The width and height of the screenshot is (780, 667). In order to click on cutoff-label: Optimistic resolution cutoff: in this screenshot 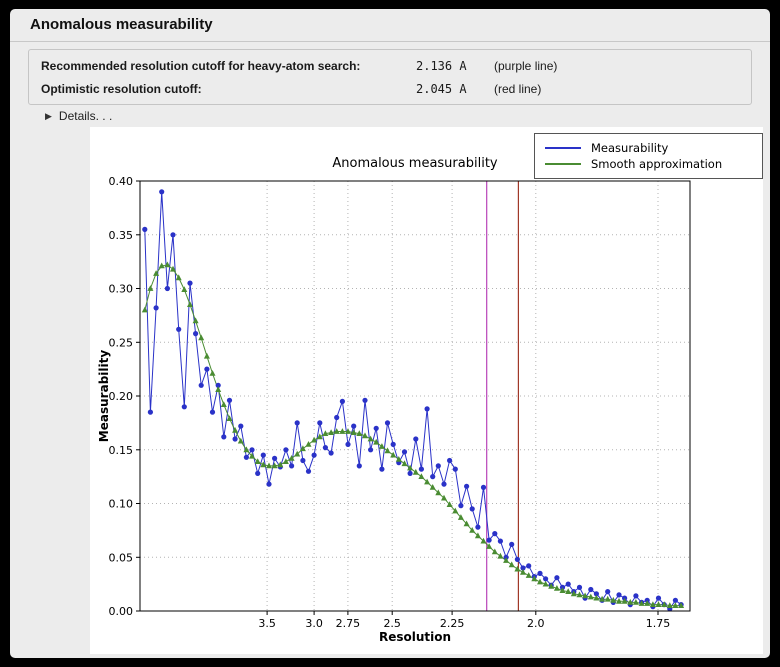, I will do `click(121, 89)`.